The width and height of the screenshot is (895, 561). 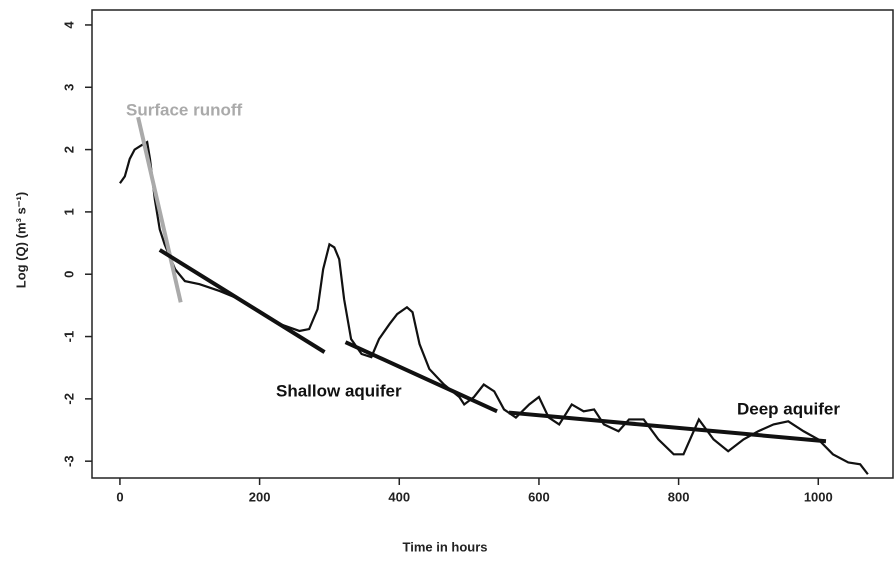 What do you see at coordinates (68, 461) in the screenshot?
I see `y-tick-label: -3` at bounding box center [68, 461].